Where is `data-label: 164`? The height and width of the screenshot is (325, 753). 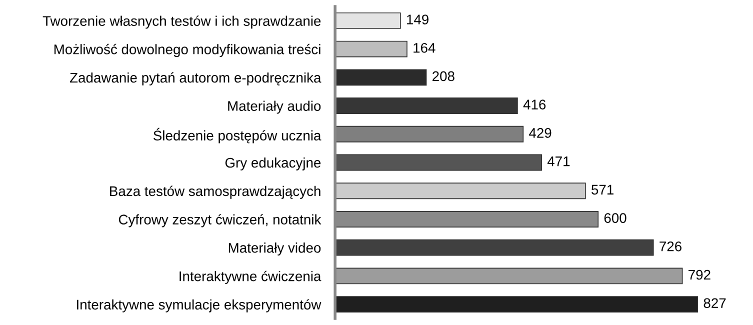 data-label: 164 is located at coordinates (425, 47).